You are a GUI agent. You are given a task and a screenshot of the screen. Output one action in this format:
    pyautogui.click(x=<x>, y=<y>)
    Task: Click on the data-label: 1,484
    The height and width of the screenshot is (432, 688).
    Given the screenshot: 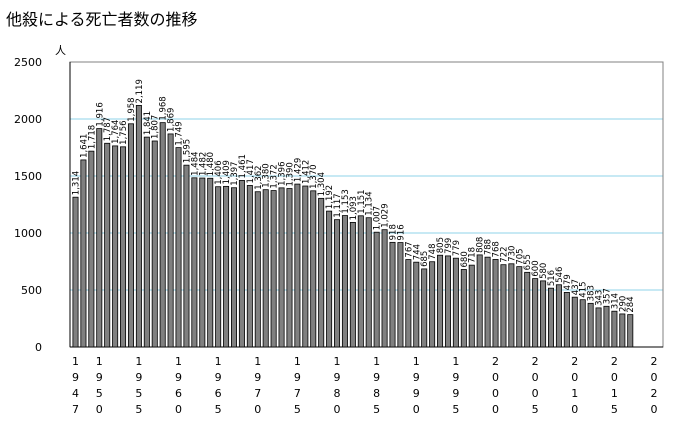 What is the action you would take?
    pyautogui.click(x=195, y=163)
    